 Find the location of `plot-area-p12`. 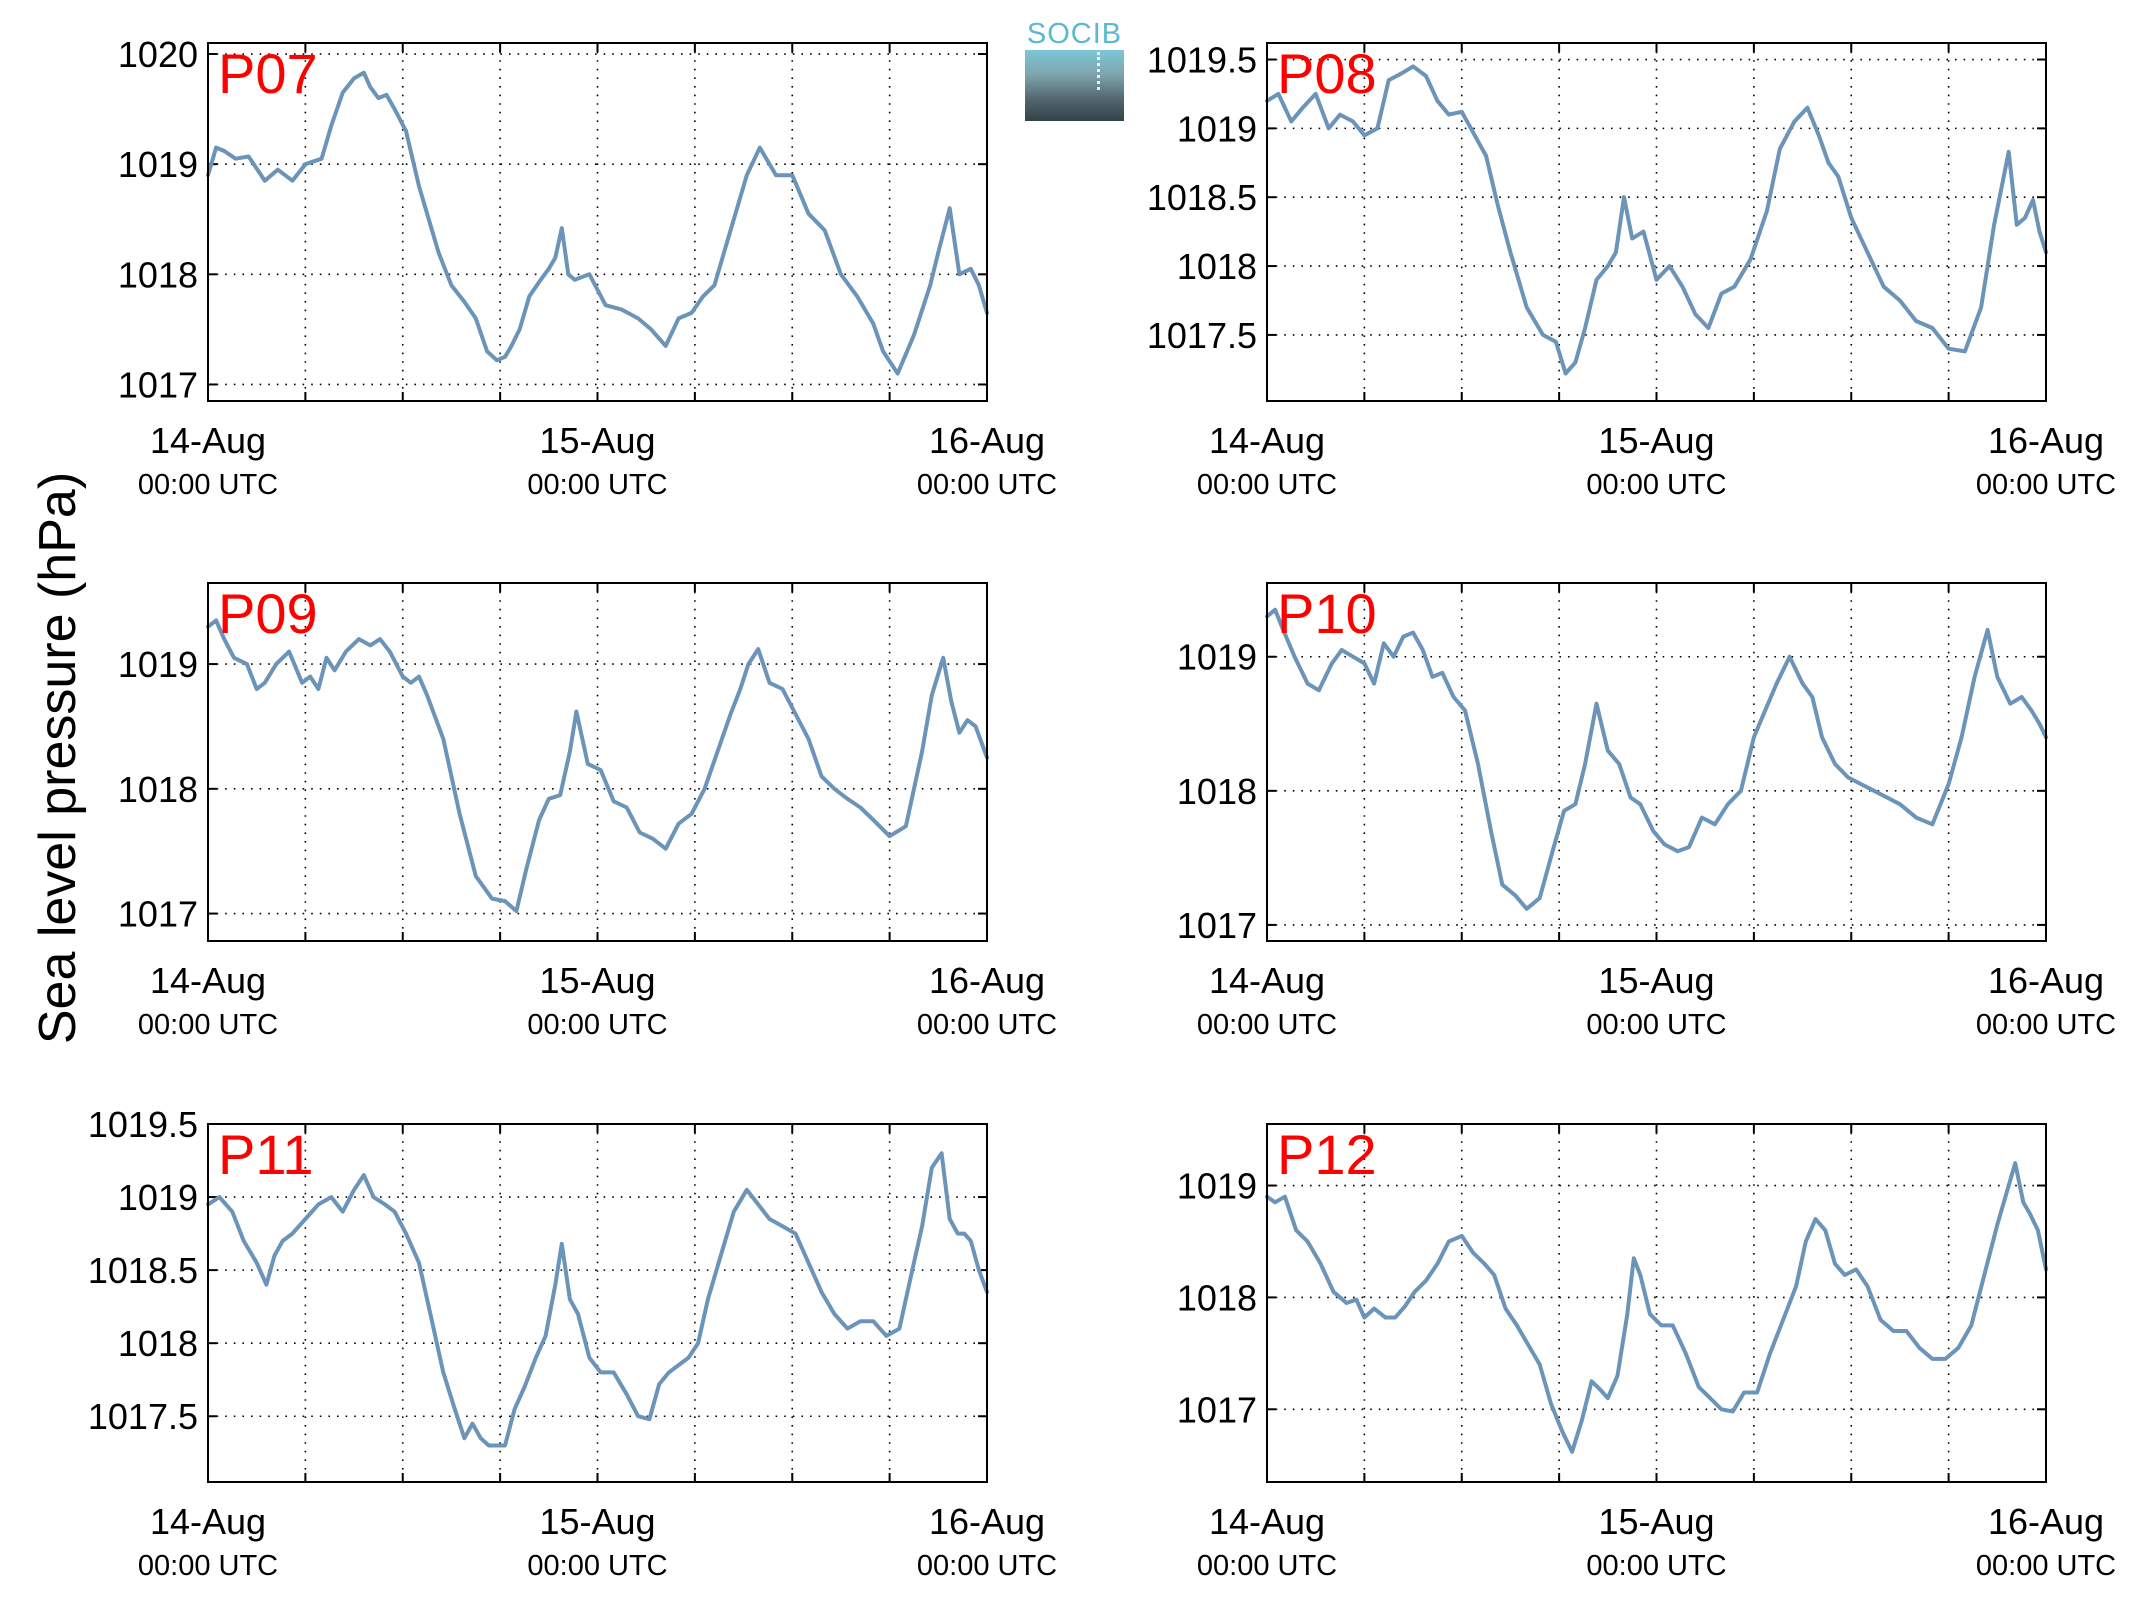

plot-area-p12 is located at coordinates (1656, 1303).